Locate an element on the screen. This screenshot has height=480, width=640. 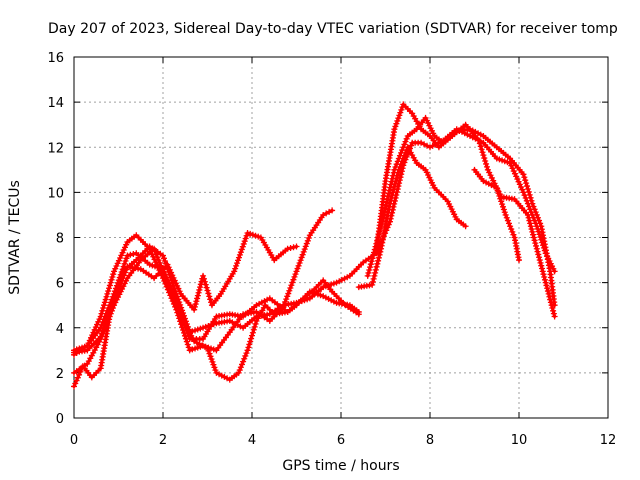
y-tick-label: 0 is located at coordinates (60, 419).